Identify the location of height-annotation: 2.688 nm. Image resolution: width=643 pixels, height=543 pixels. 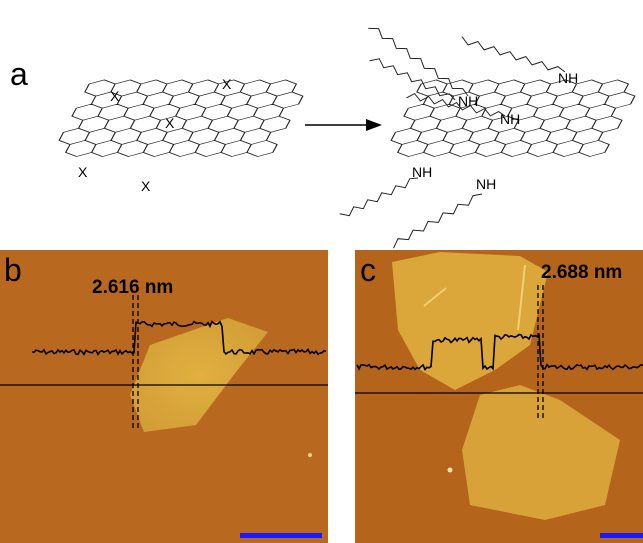
(581, 272).